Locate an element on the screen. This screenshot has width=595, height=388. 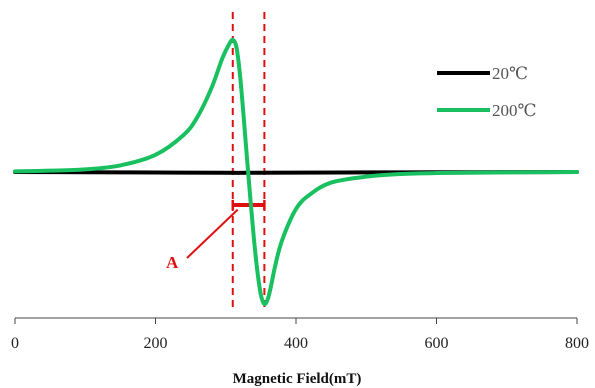
legend: 20℃ 200℃ is located at coordinates (487, 92).